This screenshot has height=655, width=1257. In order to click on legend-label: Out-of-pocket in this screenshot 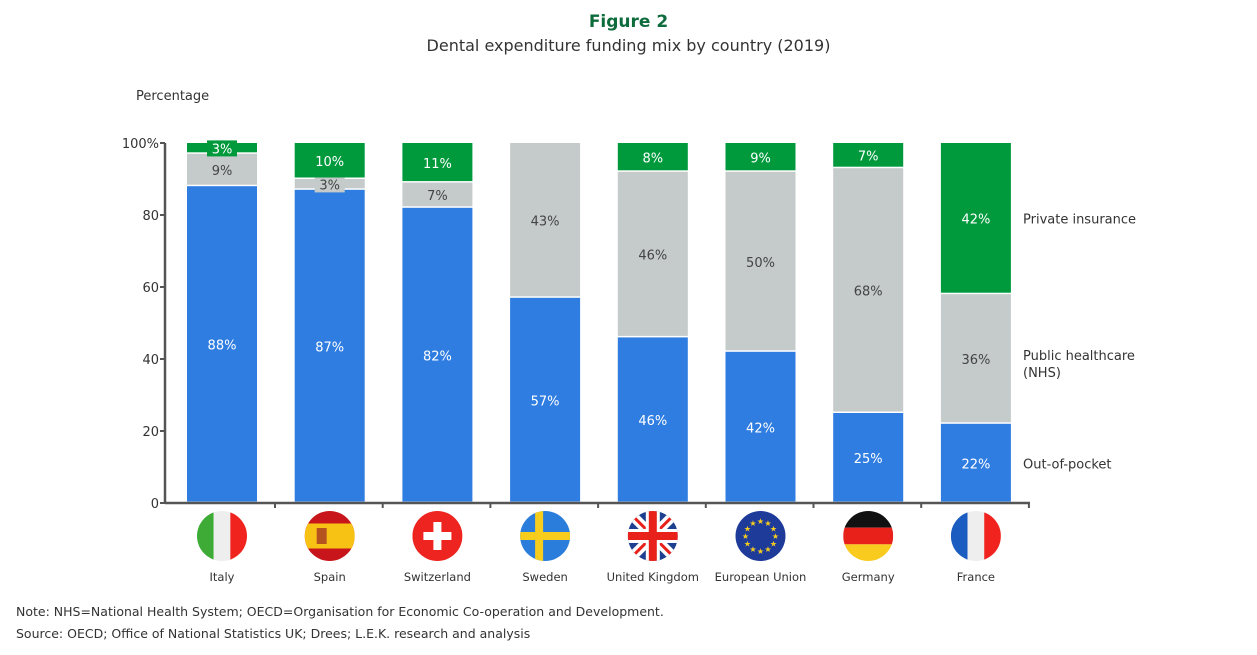, I will do `click(1067, 464)`.